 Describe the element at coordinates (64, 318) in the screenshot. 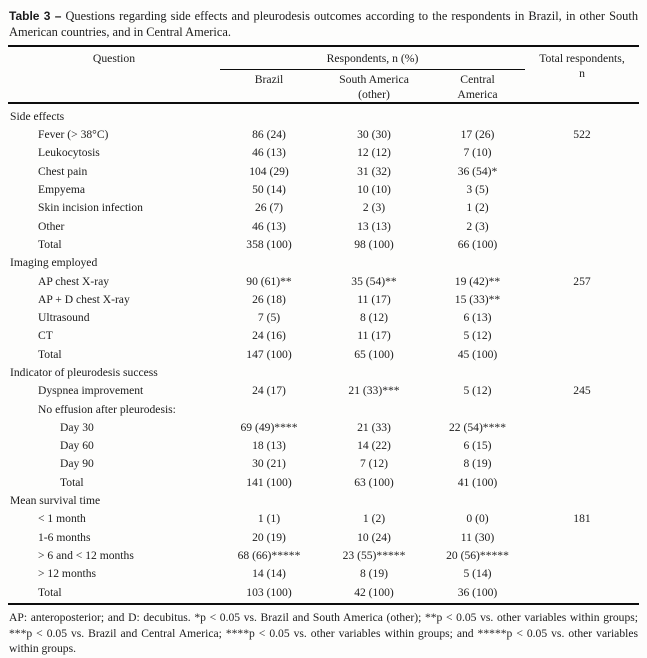

I see `row-label: Ultrasound` at that location.